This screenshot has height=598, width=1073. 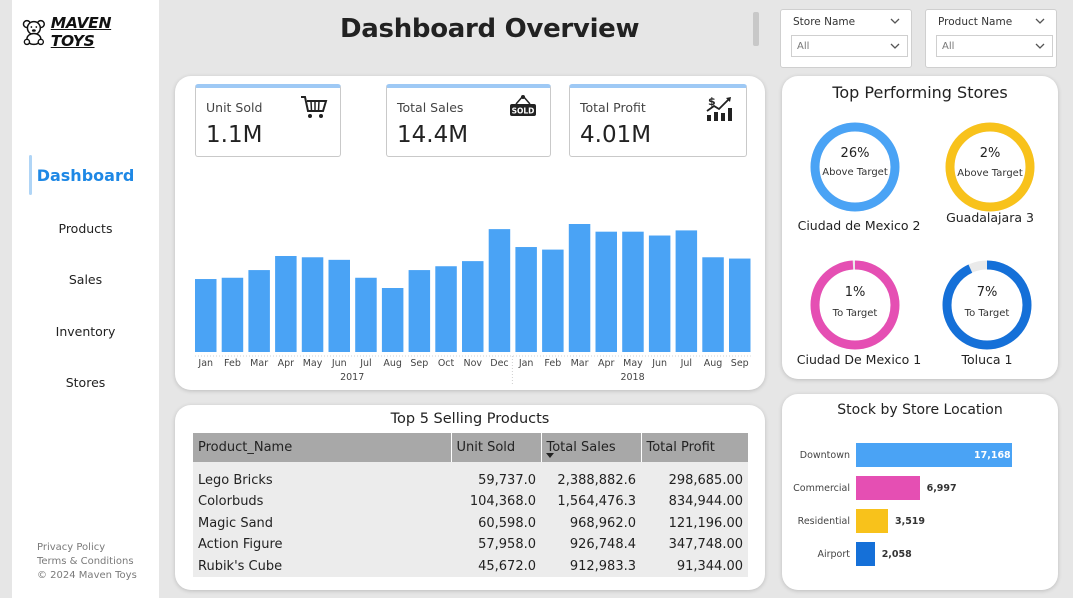 What do you see at coordinates (849, 46) in the screenshot?
I see `store-name-dropdown: All` at bounding box center [849, 46].